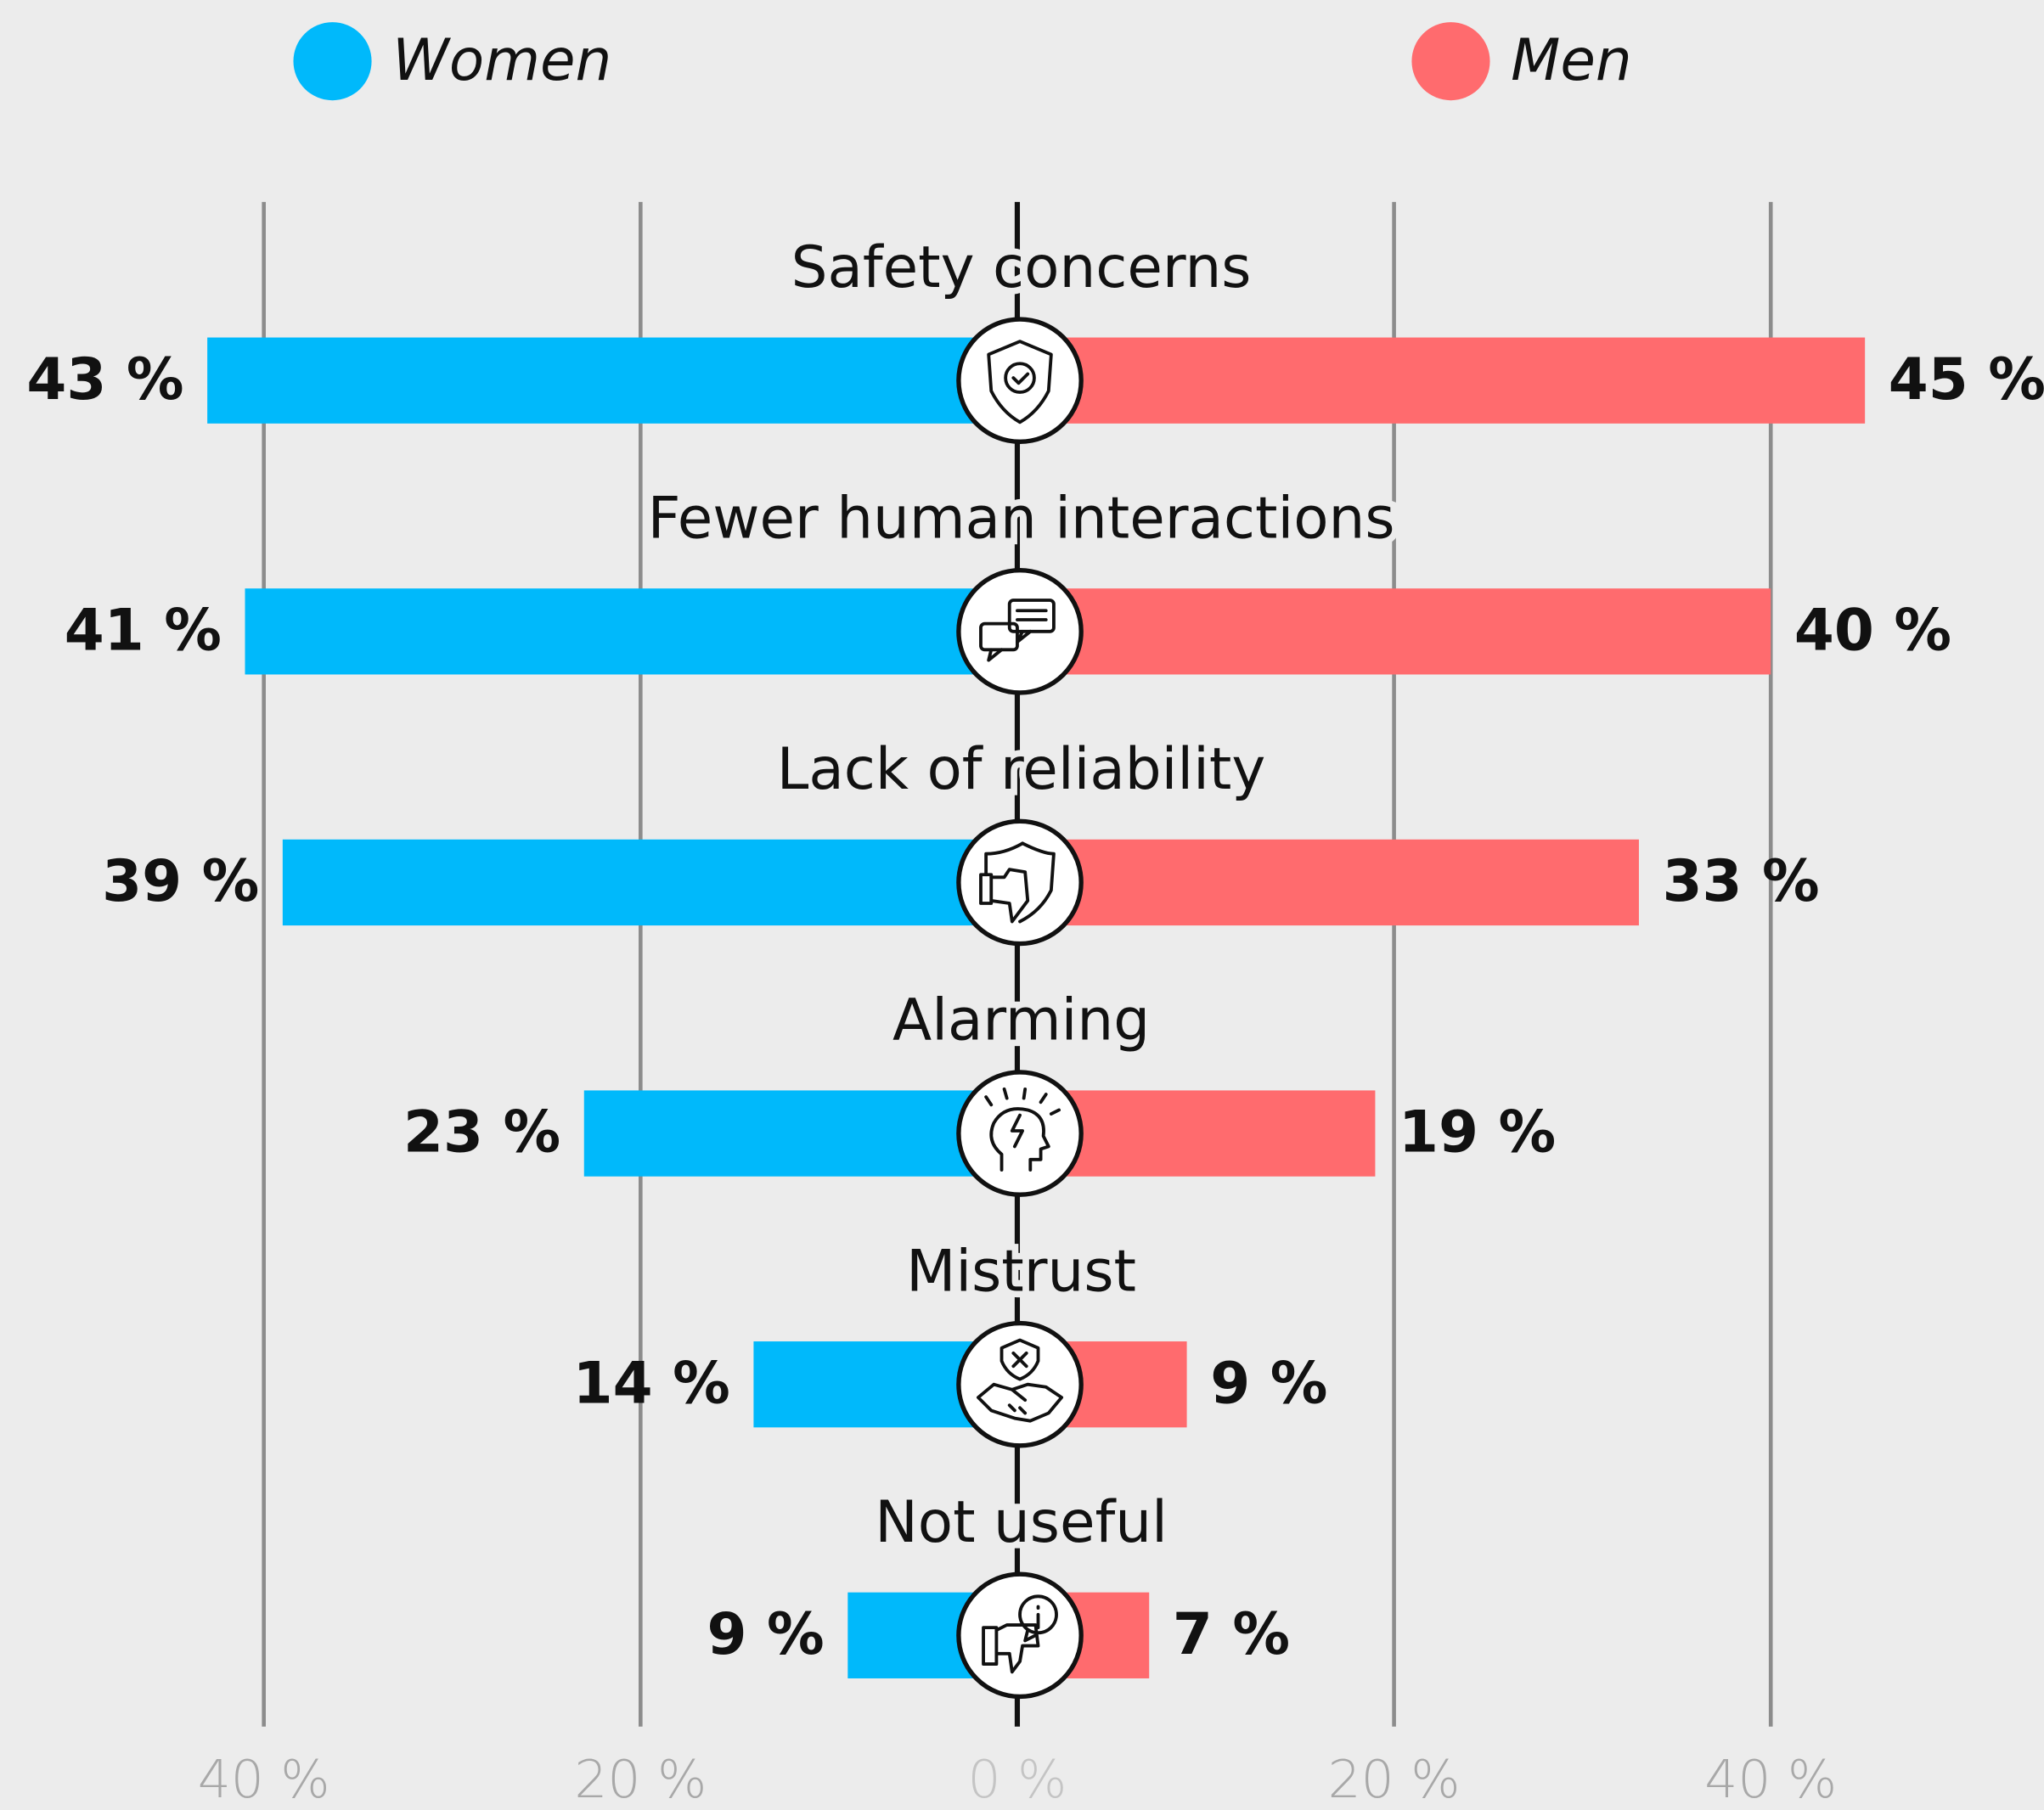 The width and height of the screenshot is (2044, 1810). What do you see at coordinates (1873, 629) in the screenshot?
I see `value-label: 40 %` at bounding box center [1873, 629].